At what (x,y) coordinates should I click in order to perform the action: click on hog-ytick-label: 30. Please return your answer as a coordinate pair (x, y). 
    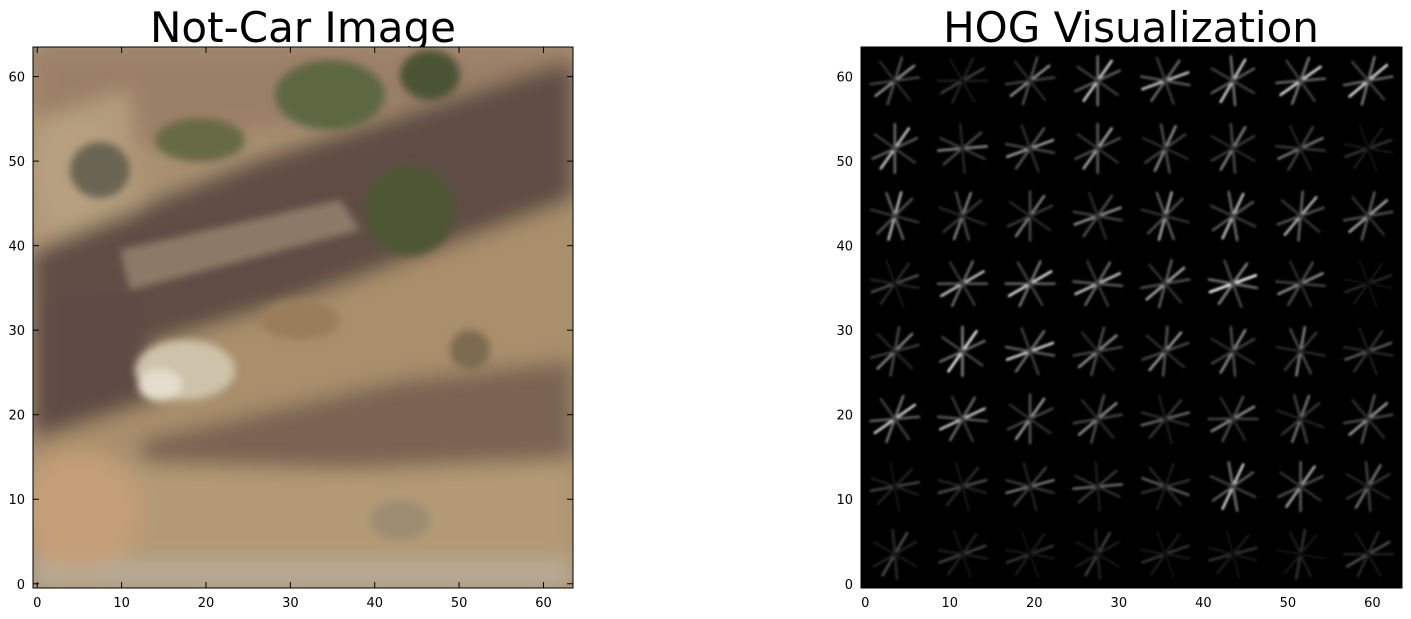
    Looking at the image, I should click on (844, 331).